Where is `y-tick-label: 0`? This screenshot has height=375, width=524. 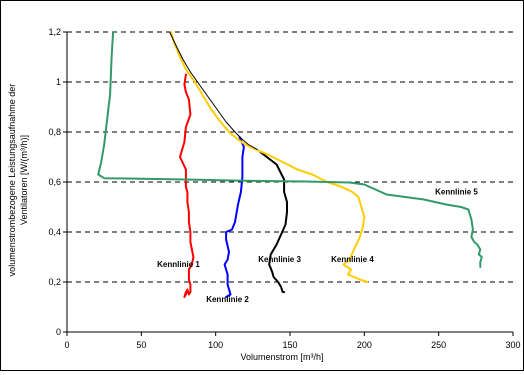 y-tick-label: 0 is located at coordinates (58, 332).